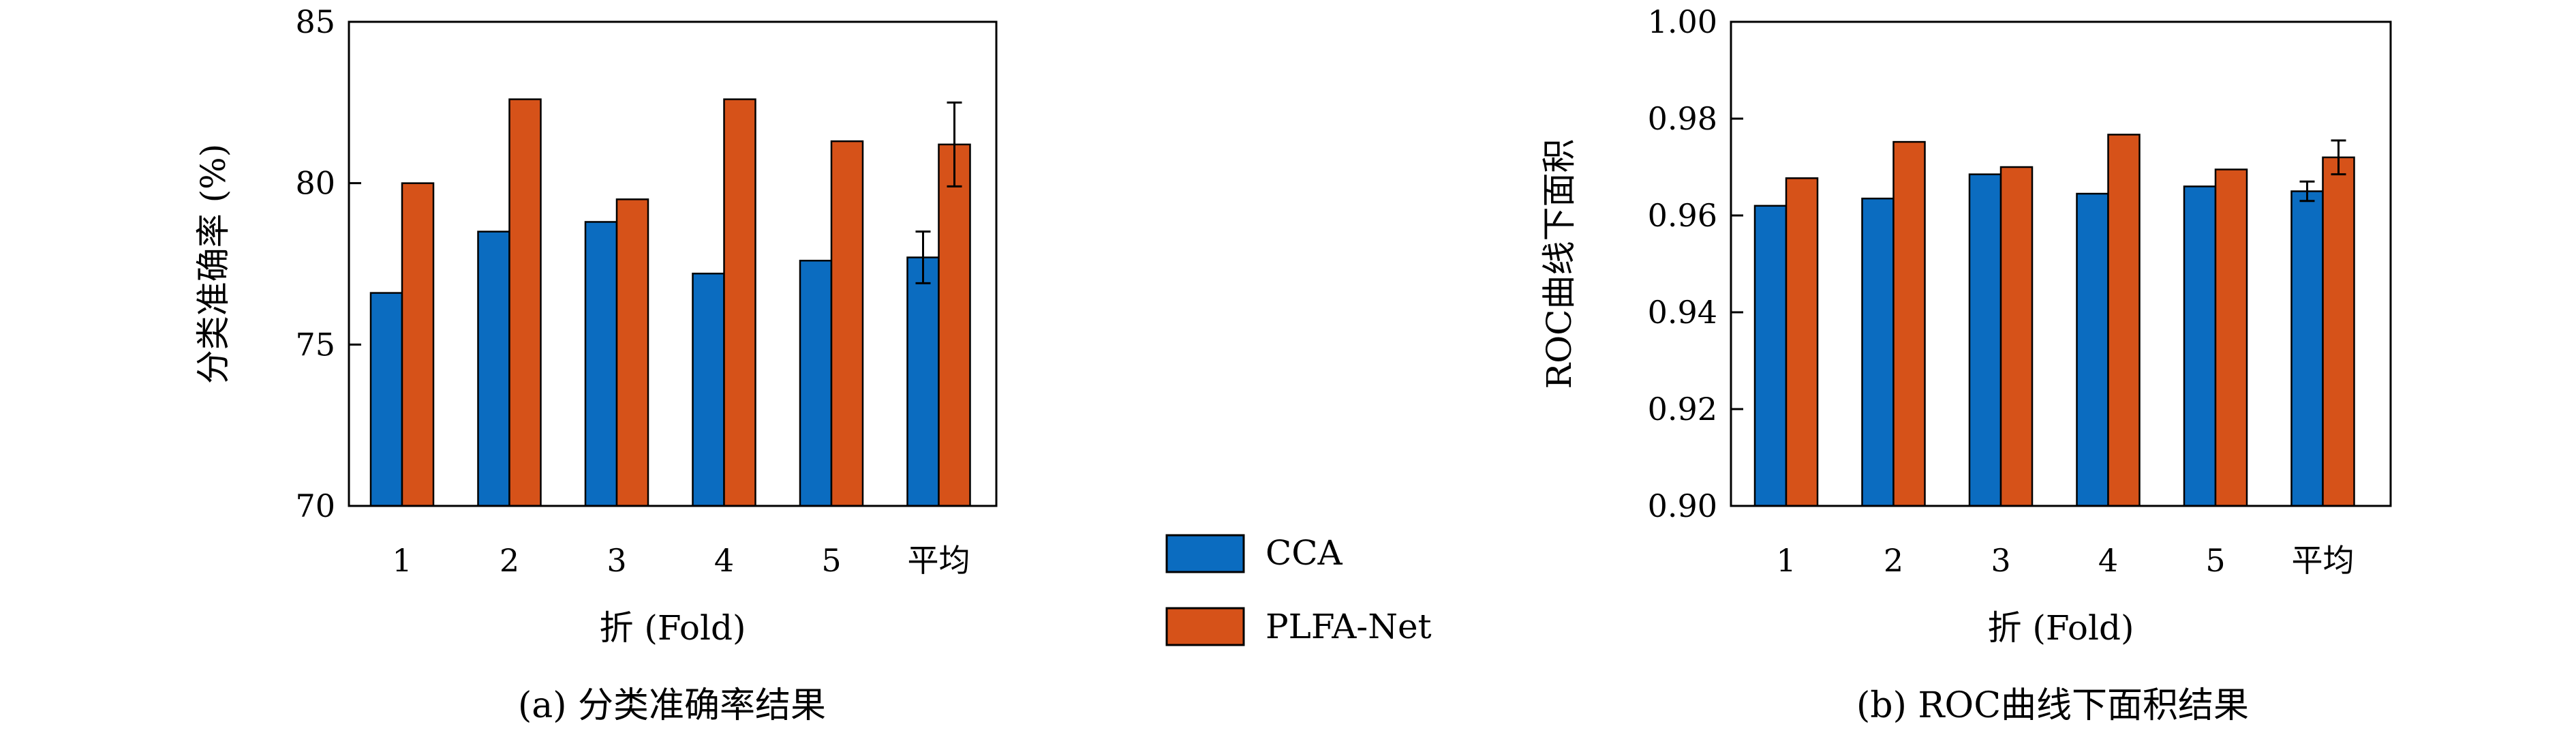 This screenshot has width=2576, height=735. Describe the element at coordinates (1349, 626) in the screenshot. I see `legend-label-plfa: PLFA-Net` at that location.